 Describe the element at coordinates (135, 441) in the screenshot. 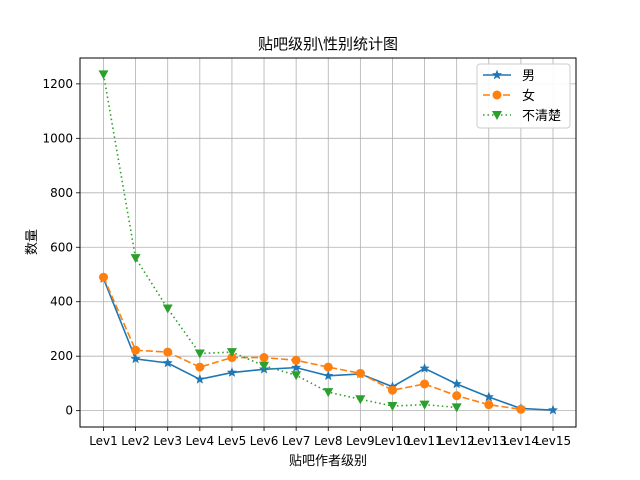

I see `x-tick-label: Lev2` at that location.